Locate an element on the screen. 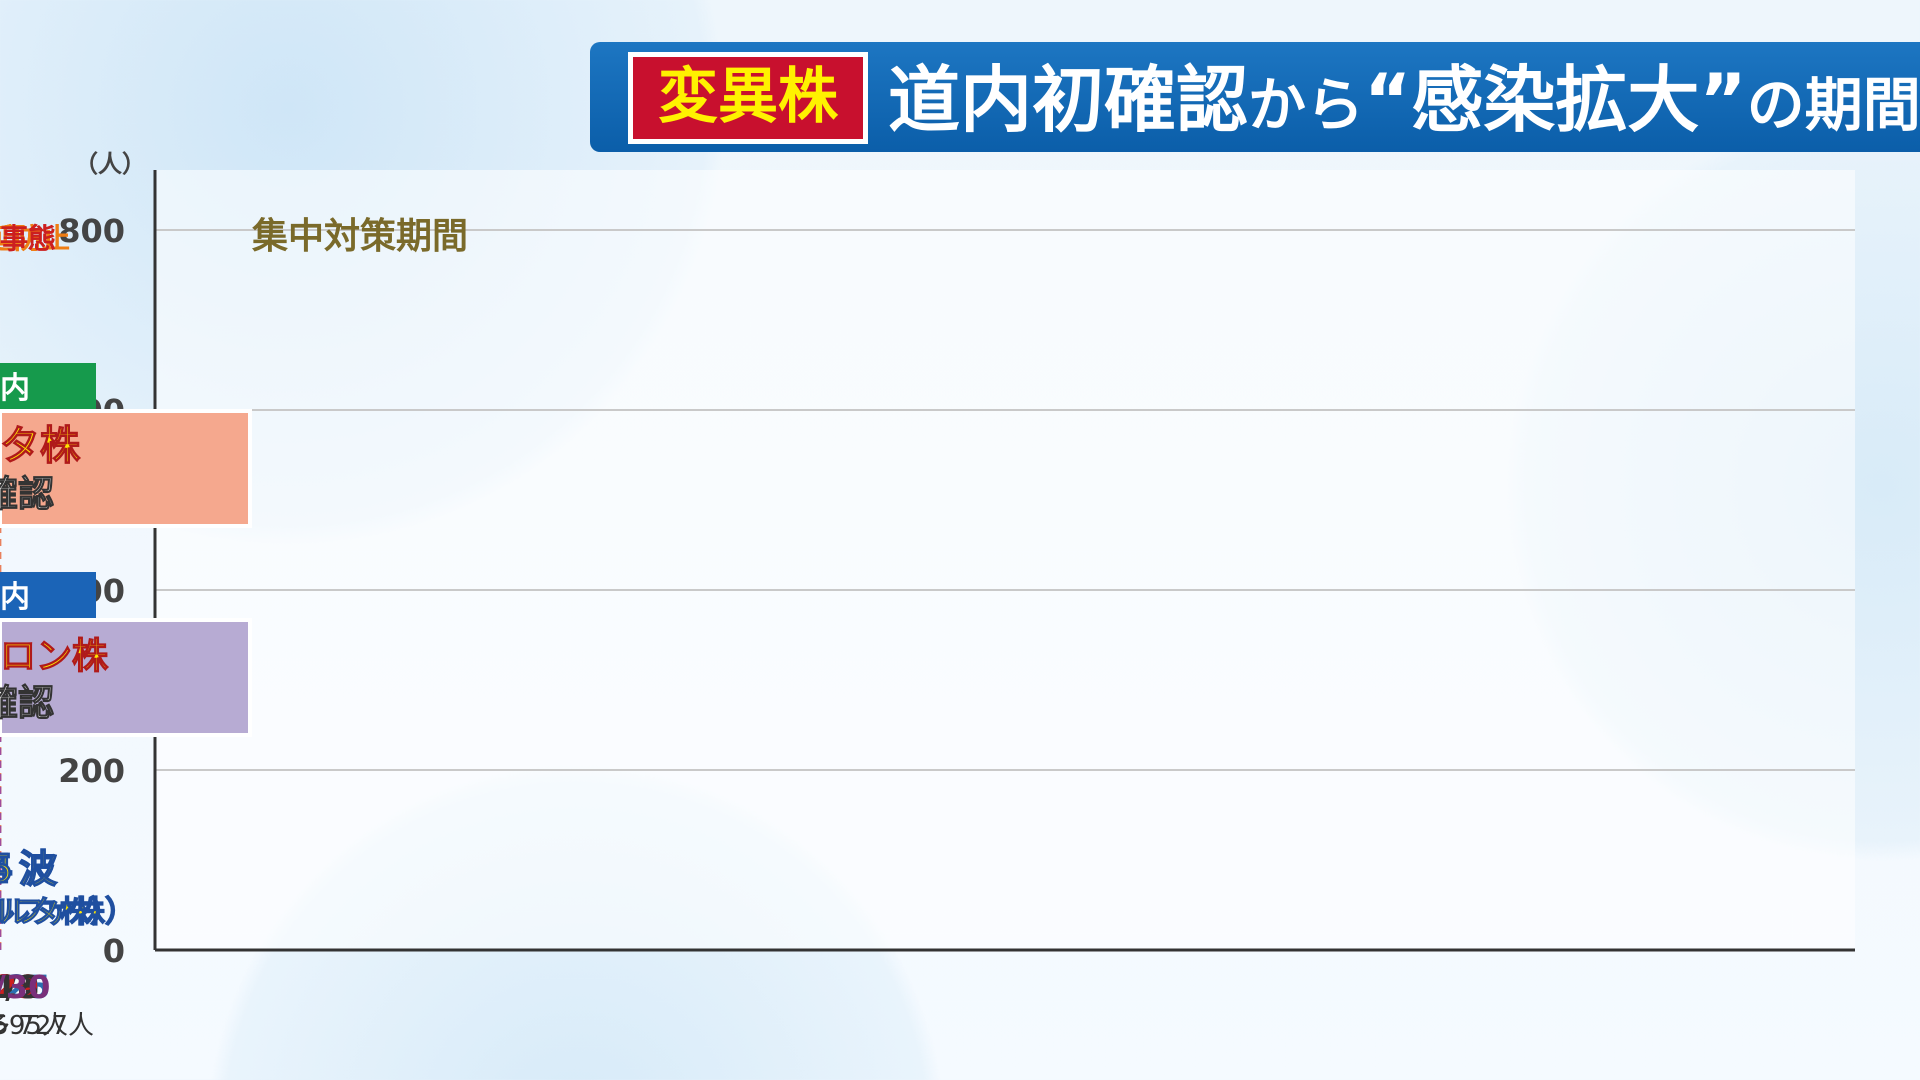 The width and height of the screenshot is (1920, 1080). wave-sublabel: （主にデルタ株） is located at coordinates (60, 912).